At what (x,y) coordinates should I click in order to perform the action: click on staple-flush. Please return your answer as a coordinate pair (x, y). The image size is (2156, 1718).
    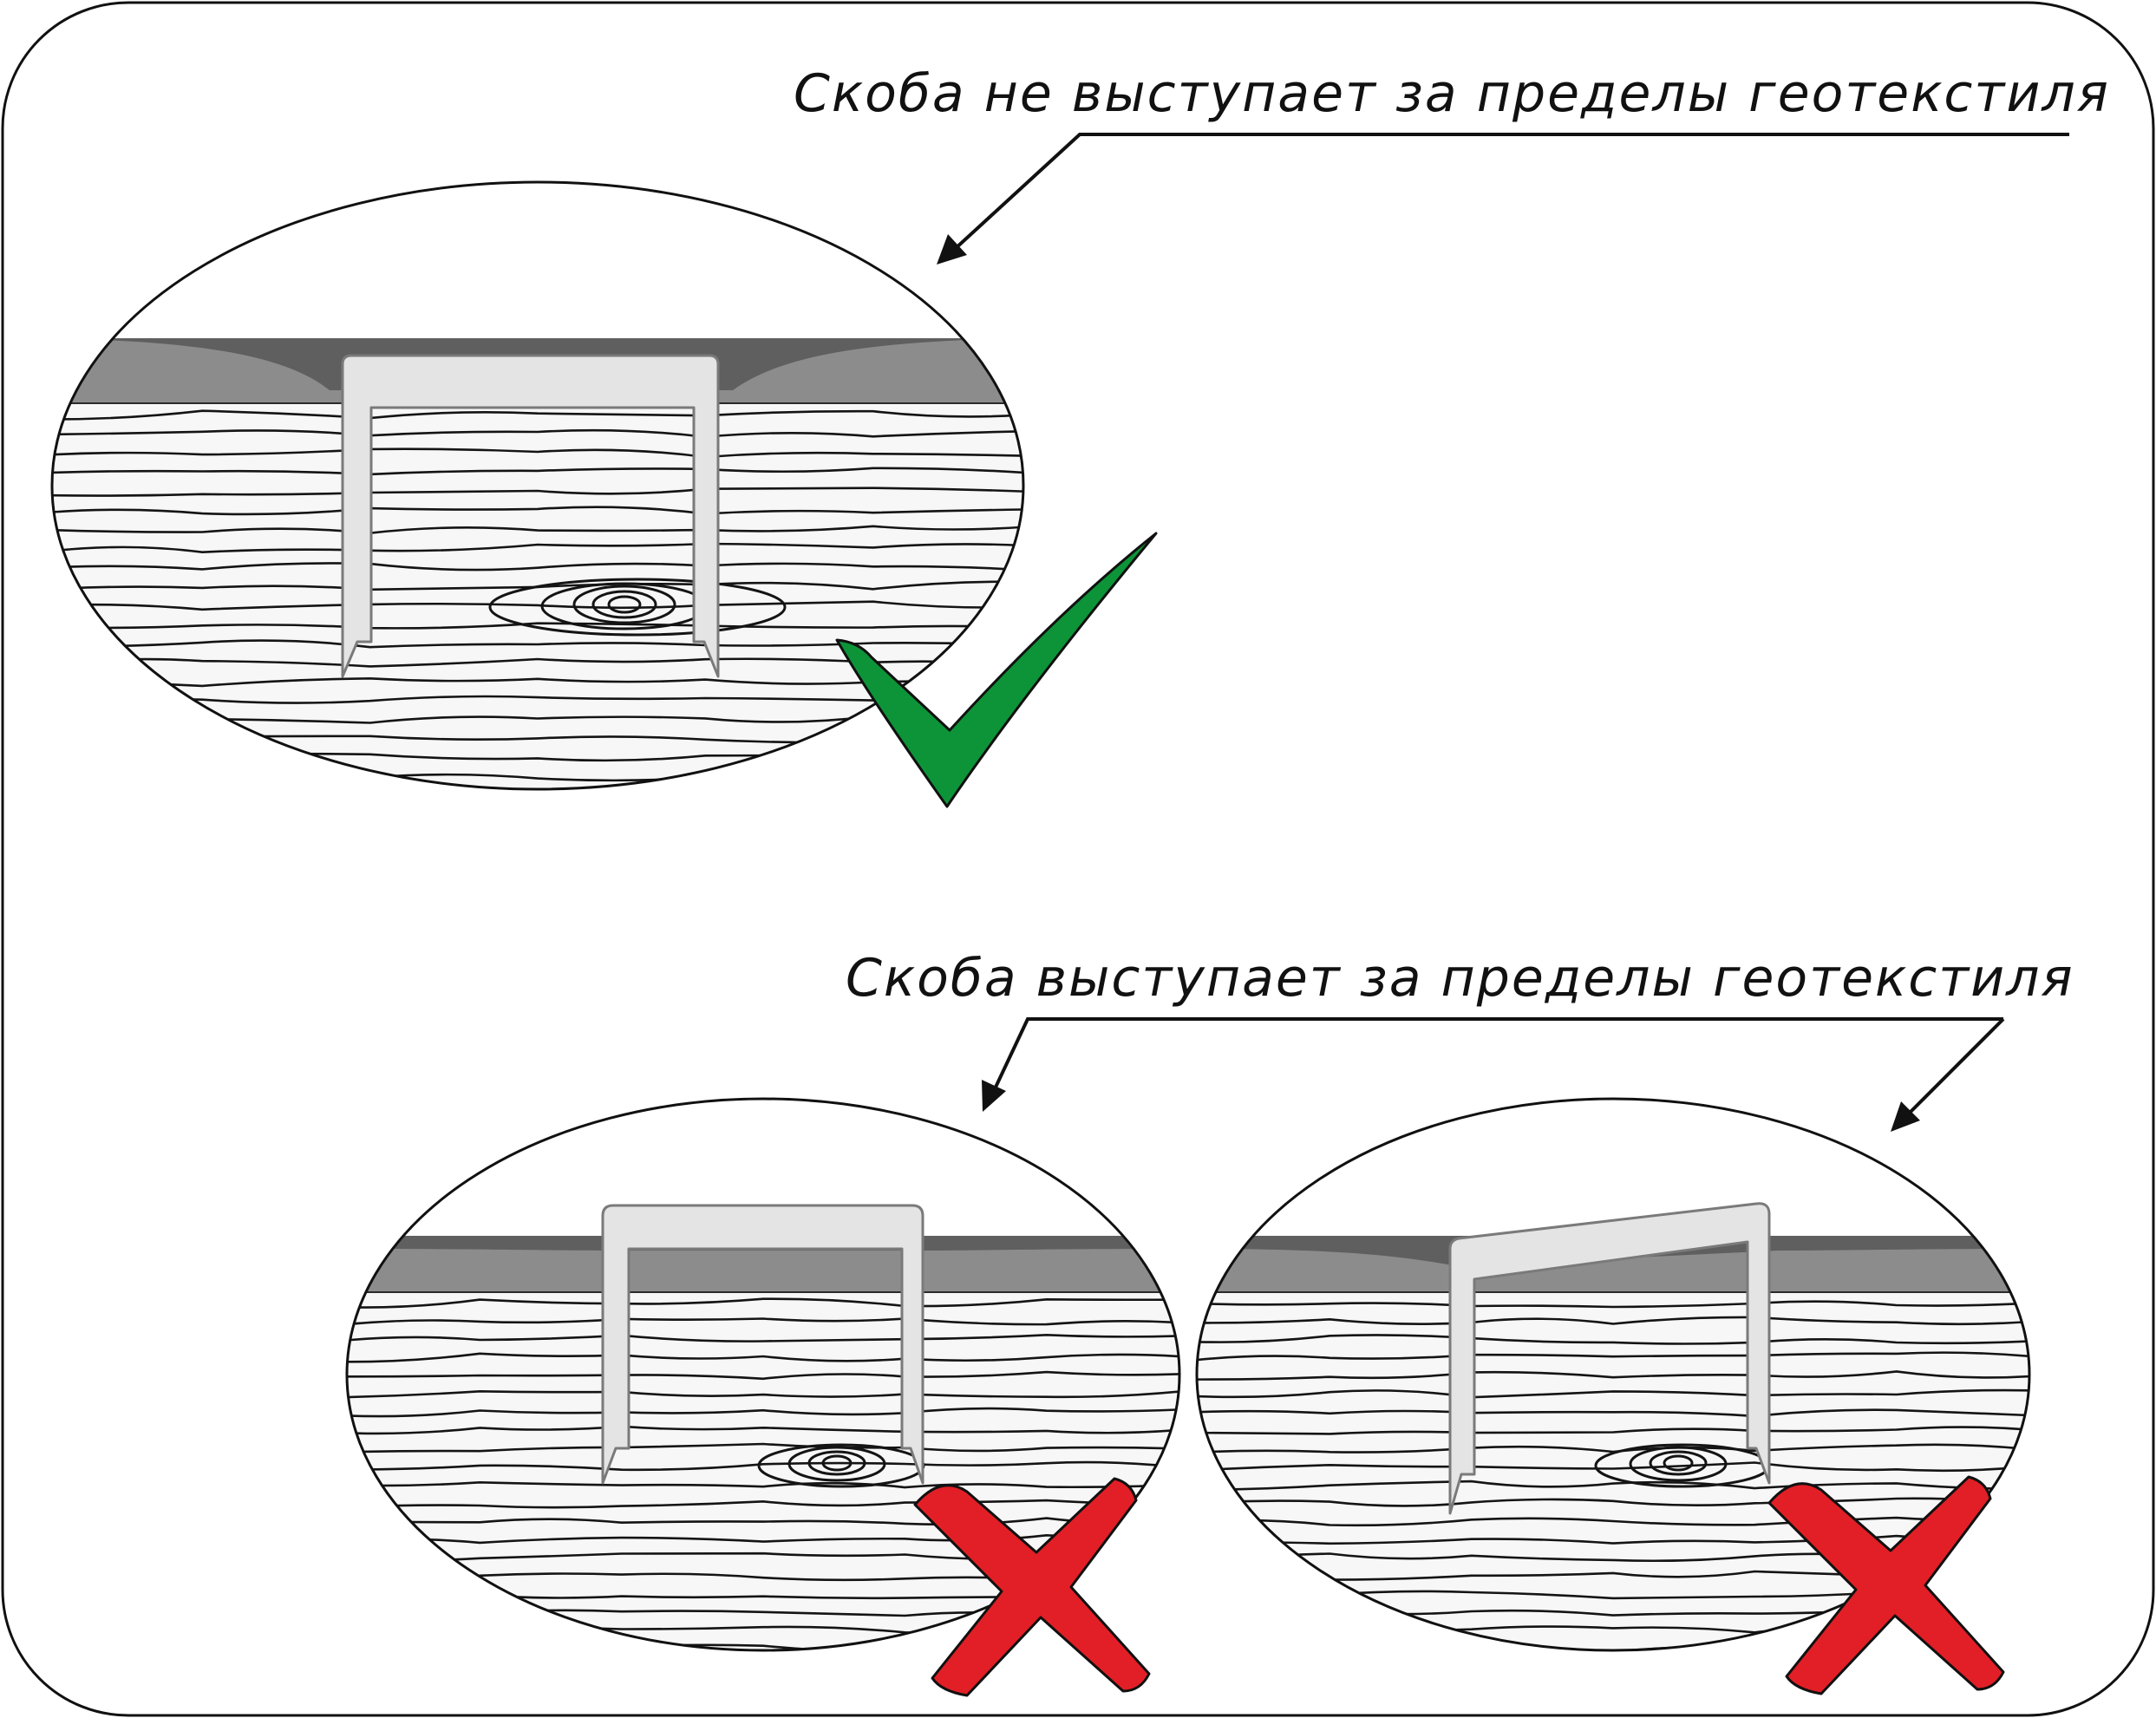
    Looking at the image, I should click on (530, 516).